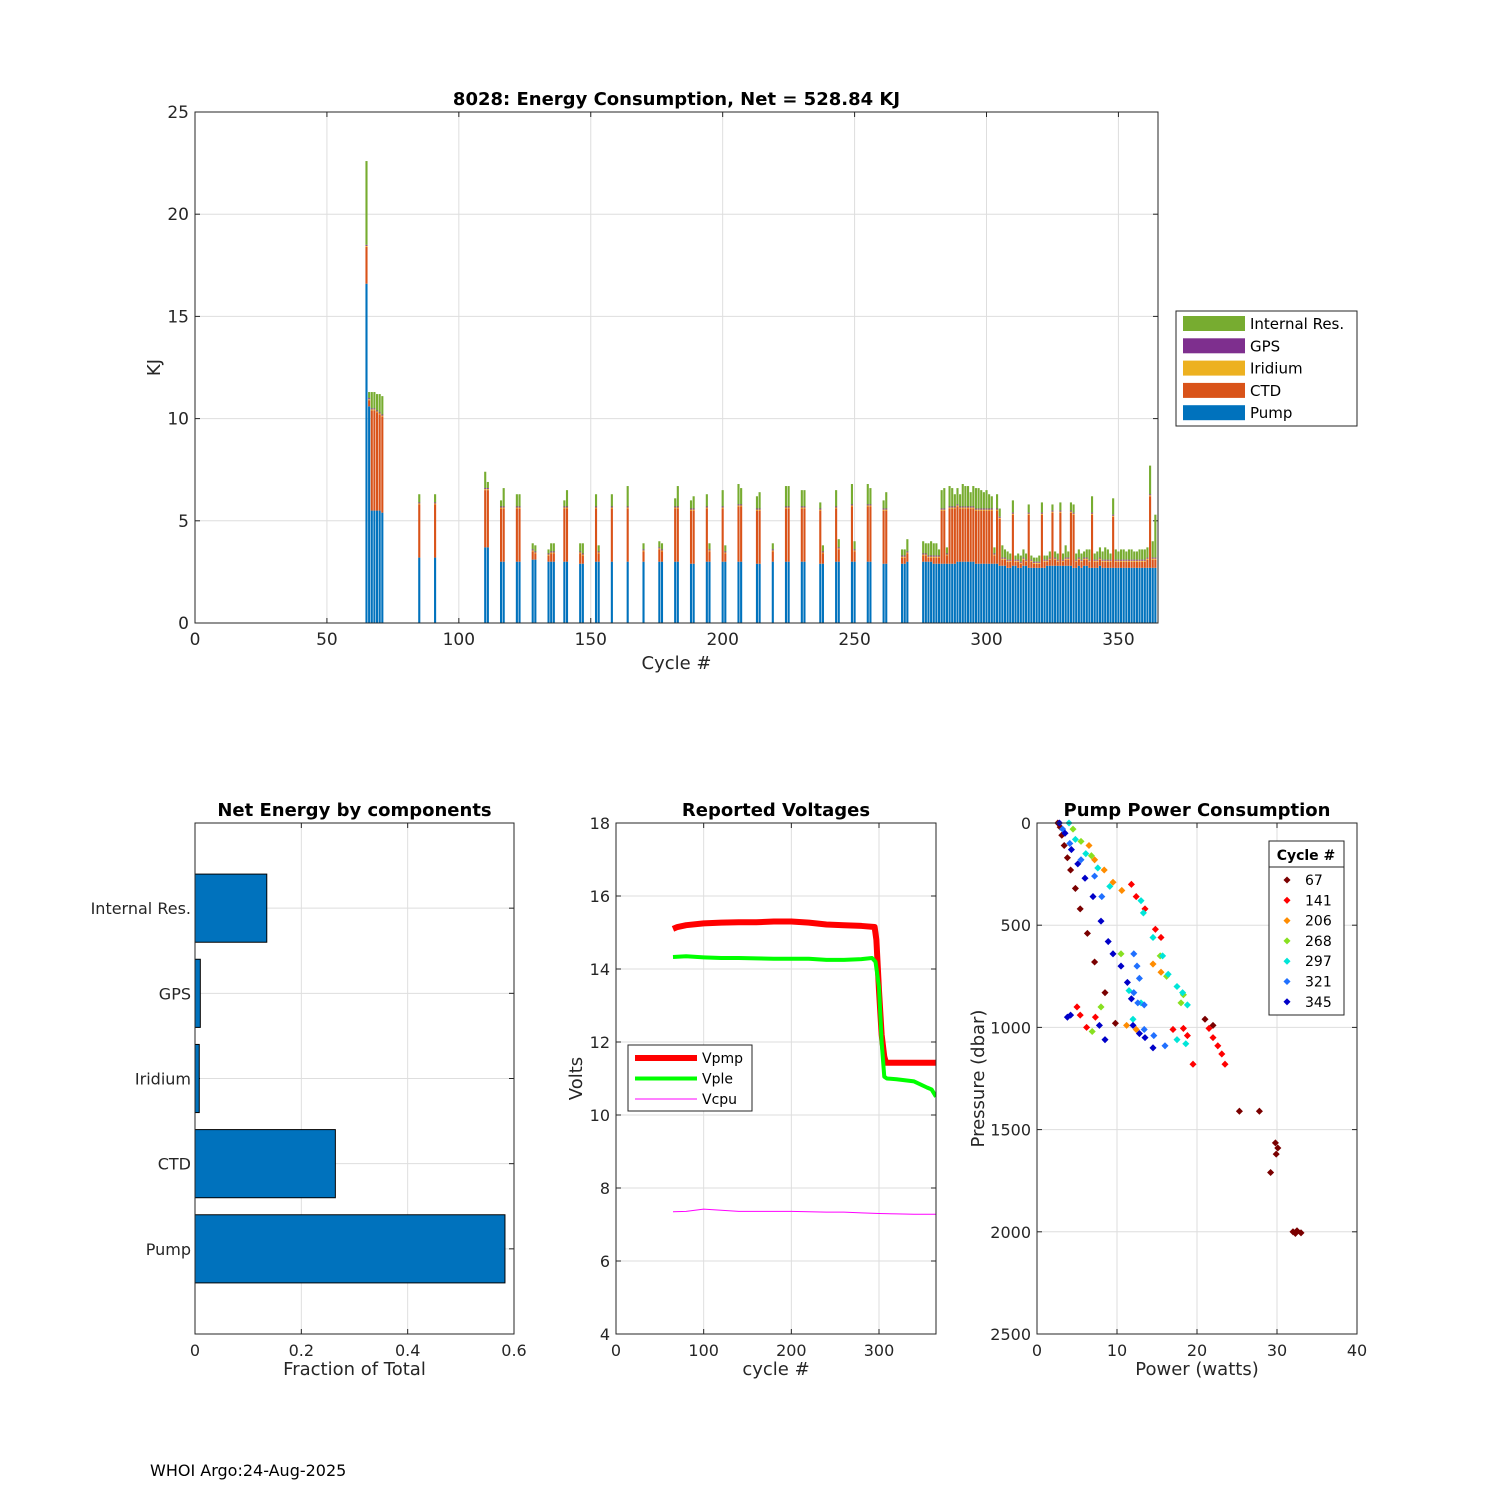 The height and width of the screenshot is (1500, 1500). I want to click on x-tick-label: 250, so click(854, 640).